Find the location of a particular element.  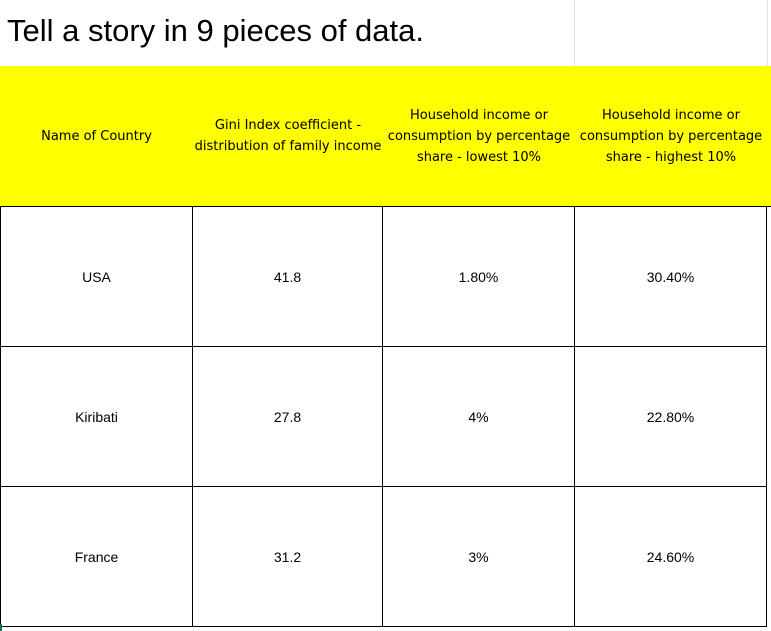

cell-highest-10: 22.80% is located at coordinates (670, 416).